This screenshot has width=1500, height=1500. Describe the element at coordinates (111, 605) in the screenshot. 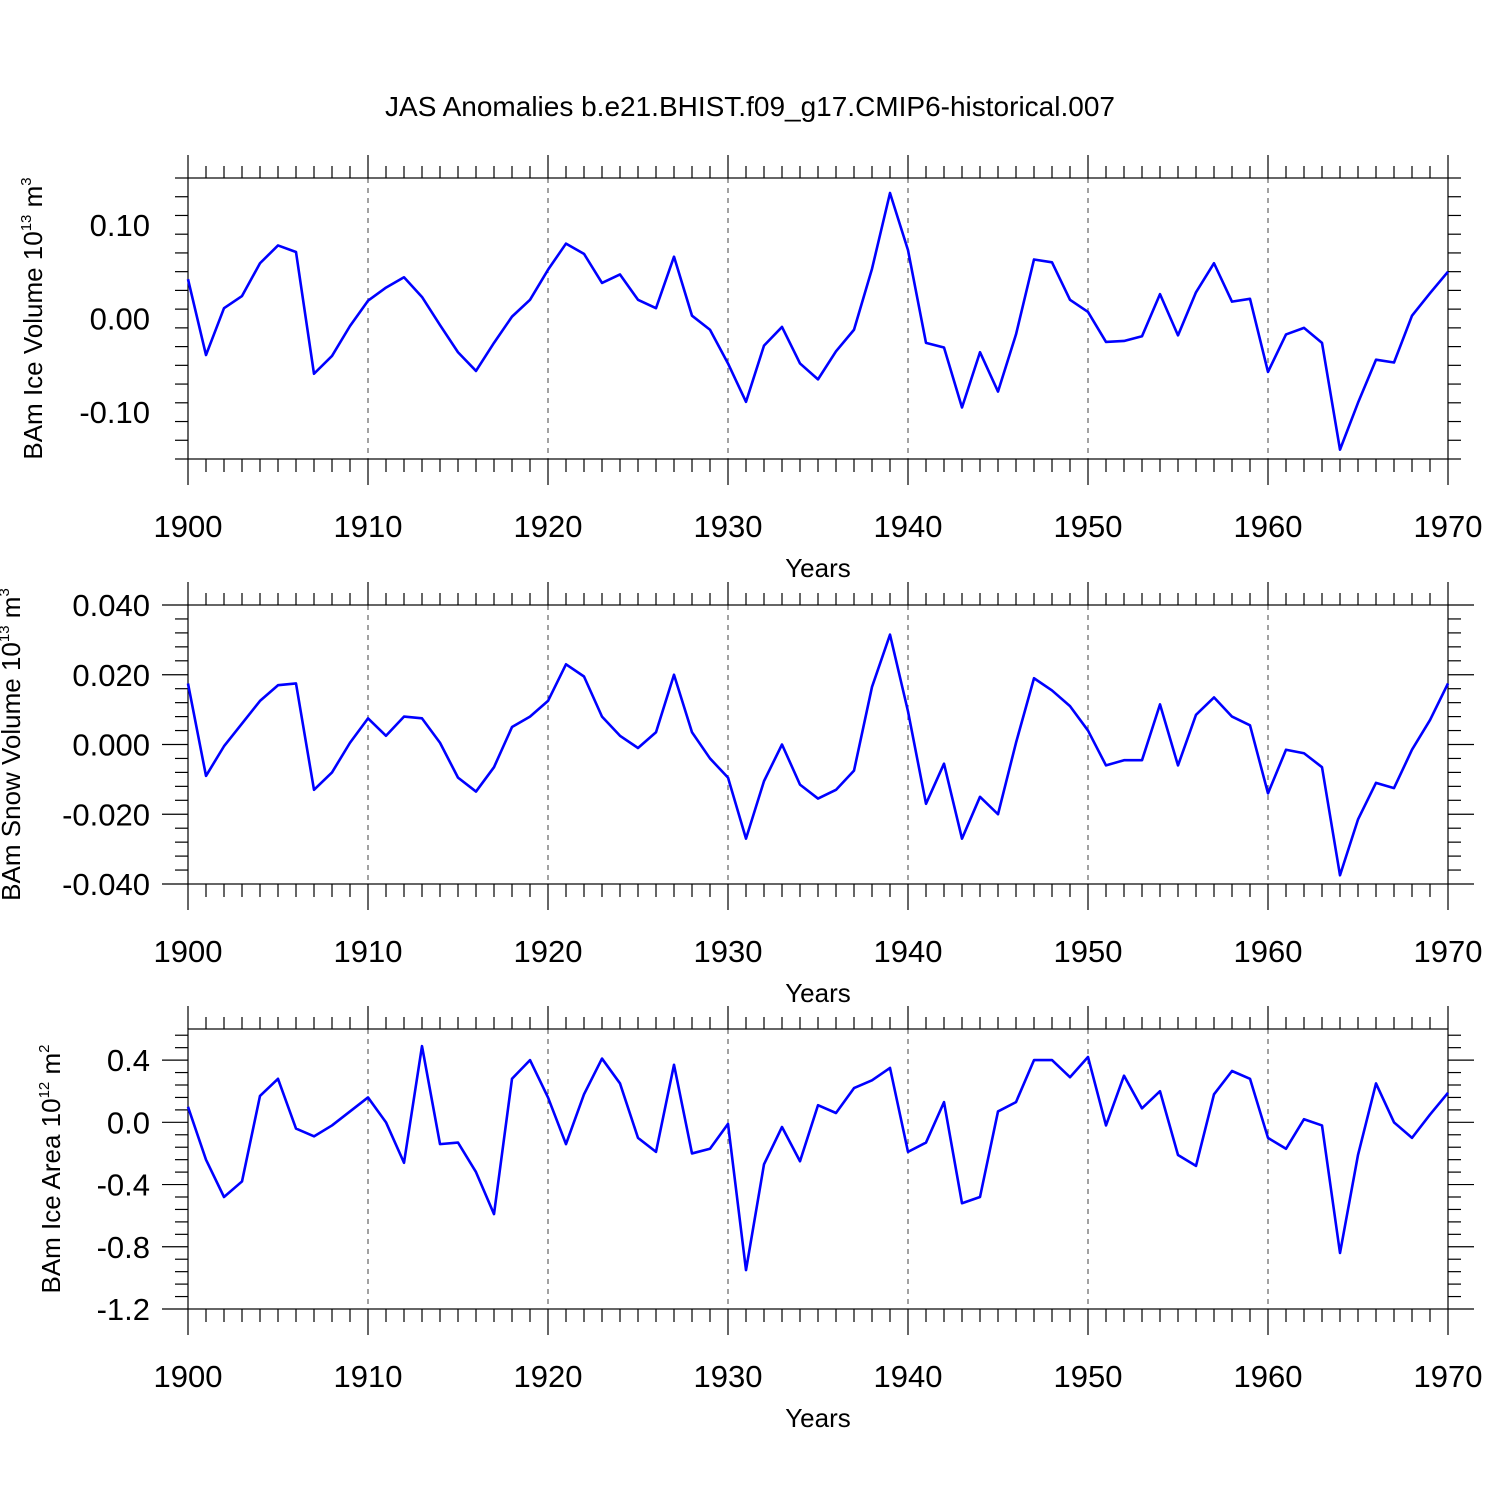

I see `y-tick-label: 0.040` at that location.